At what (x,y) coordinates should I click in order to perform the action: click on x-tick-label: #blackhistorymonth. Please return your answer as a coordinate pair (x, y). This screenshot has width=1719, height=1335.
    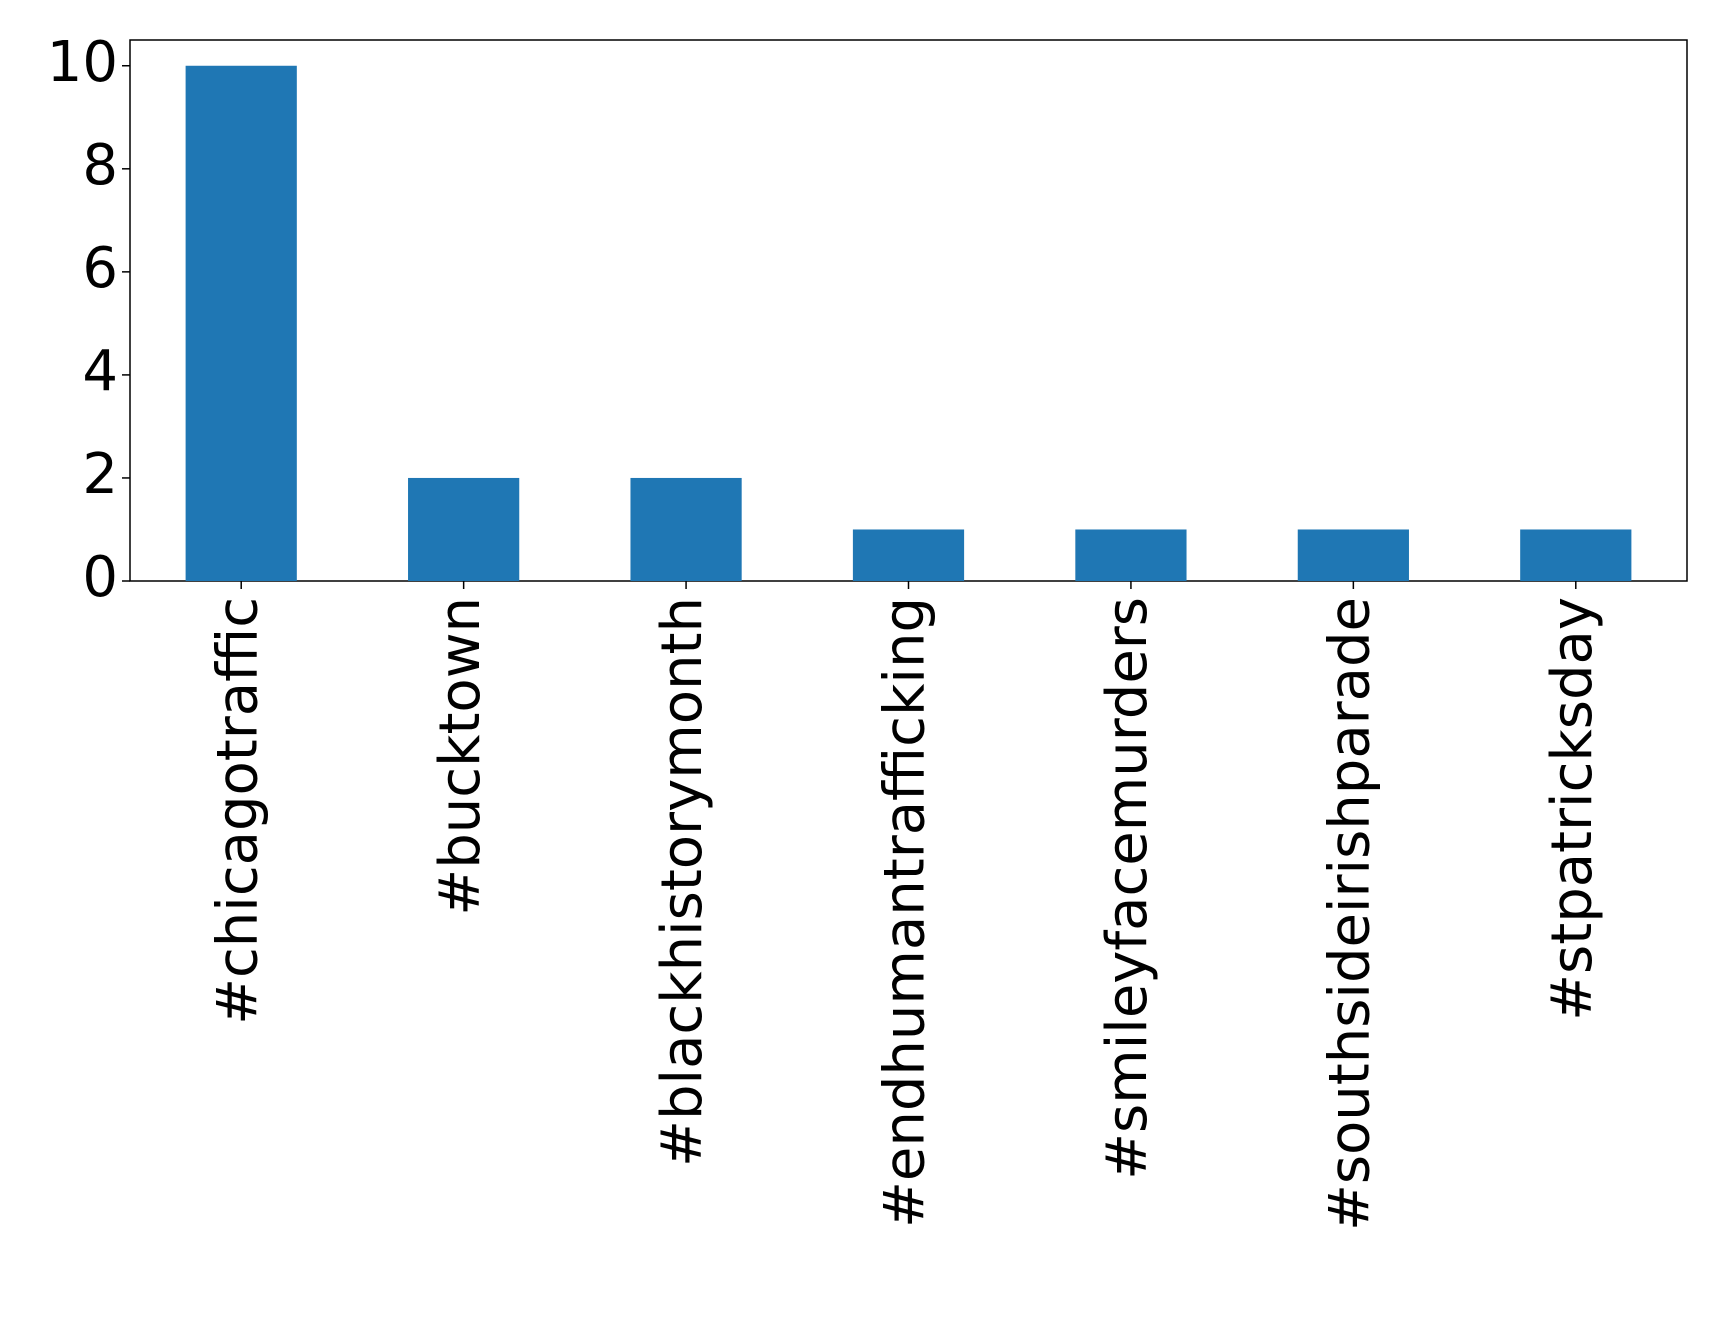
    Looking at the image, I should click on (682, 882).